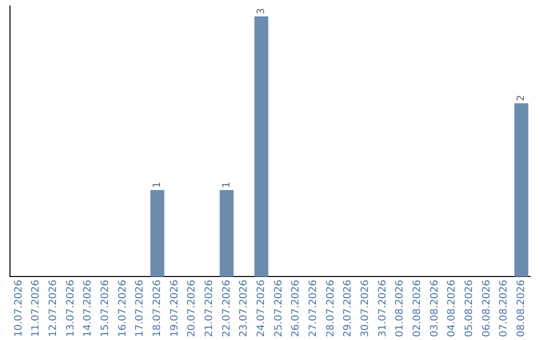  I want to click on x-tick-label: 02.08.2026, so click(417, 309).